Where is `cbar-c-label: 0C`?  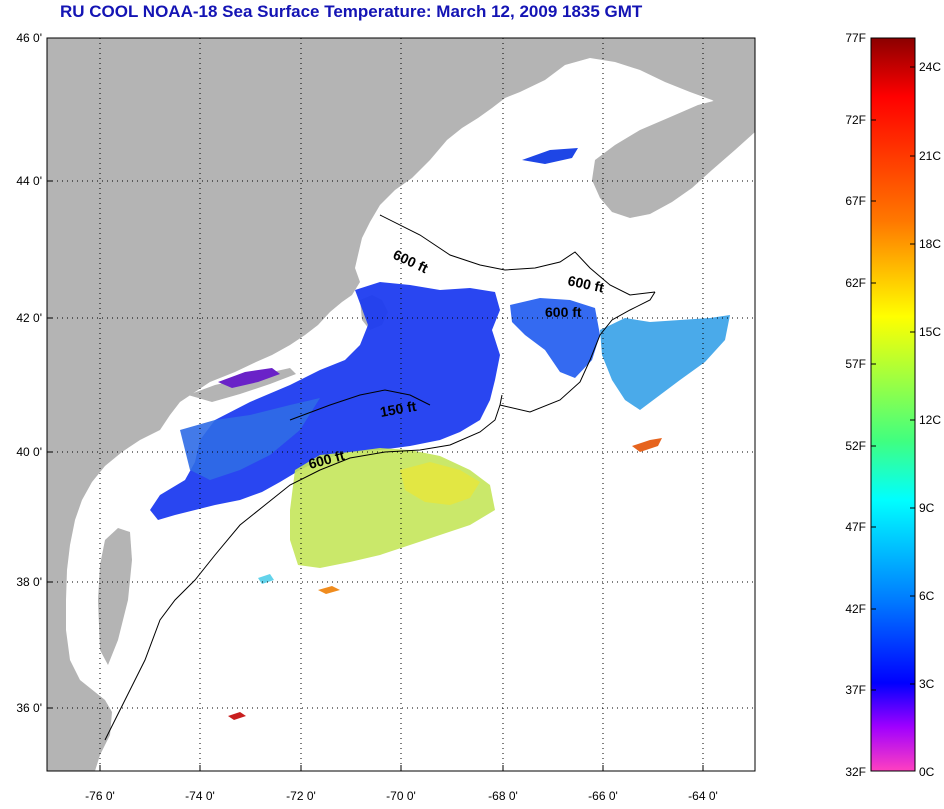 cbar-c-label: 0C is located at coordinates (927, 772).